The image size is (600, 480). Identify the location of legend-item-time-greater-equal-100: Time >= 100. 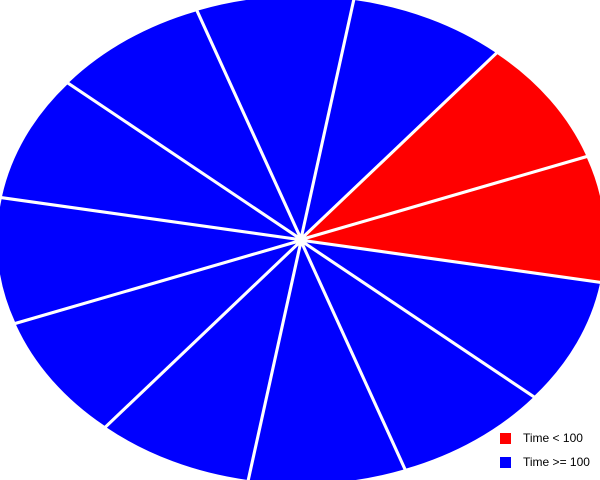
(545, 462).